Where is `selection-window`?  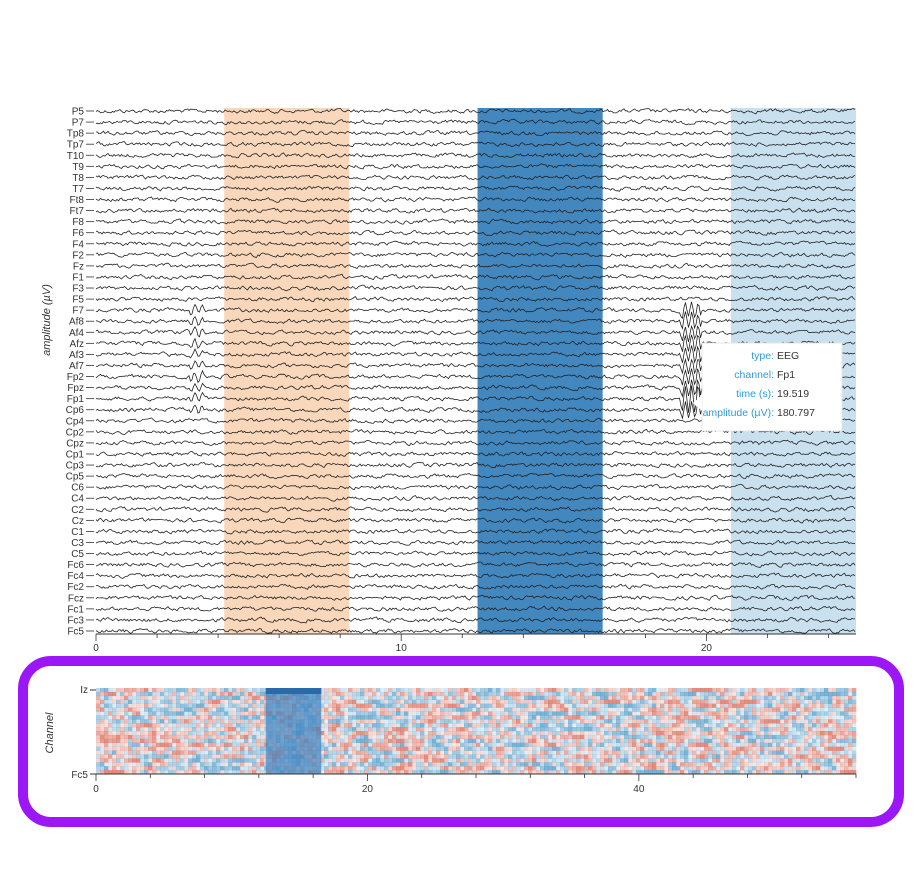
selection-window is located at coordinates (293, 731).